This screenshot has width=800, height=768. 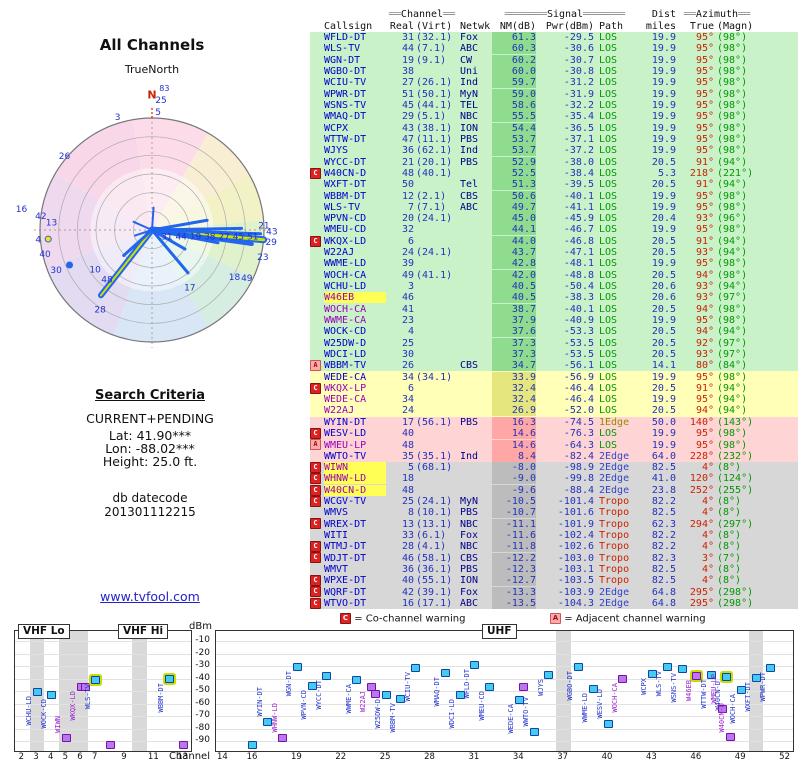 I want to click on dbm-tick-label: -30, so click(x=202, y=665).